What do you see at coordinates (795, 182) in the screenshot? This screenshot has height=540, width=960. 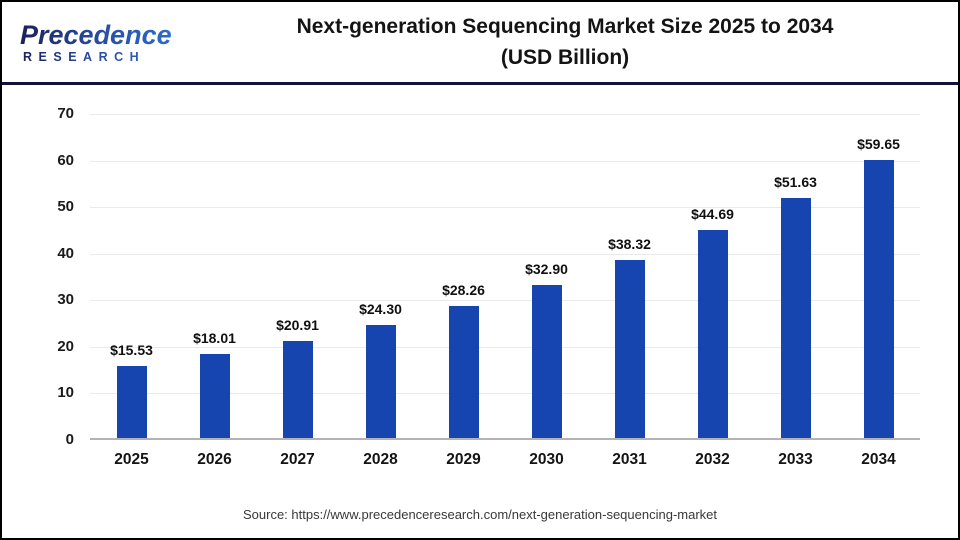 I see `bar-value-label: $51.63` at bounding box center [795, 182].